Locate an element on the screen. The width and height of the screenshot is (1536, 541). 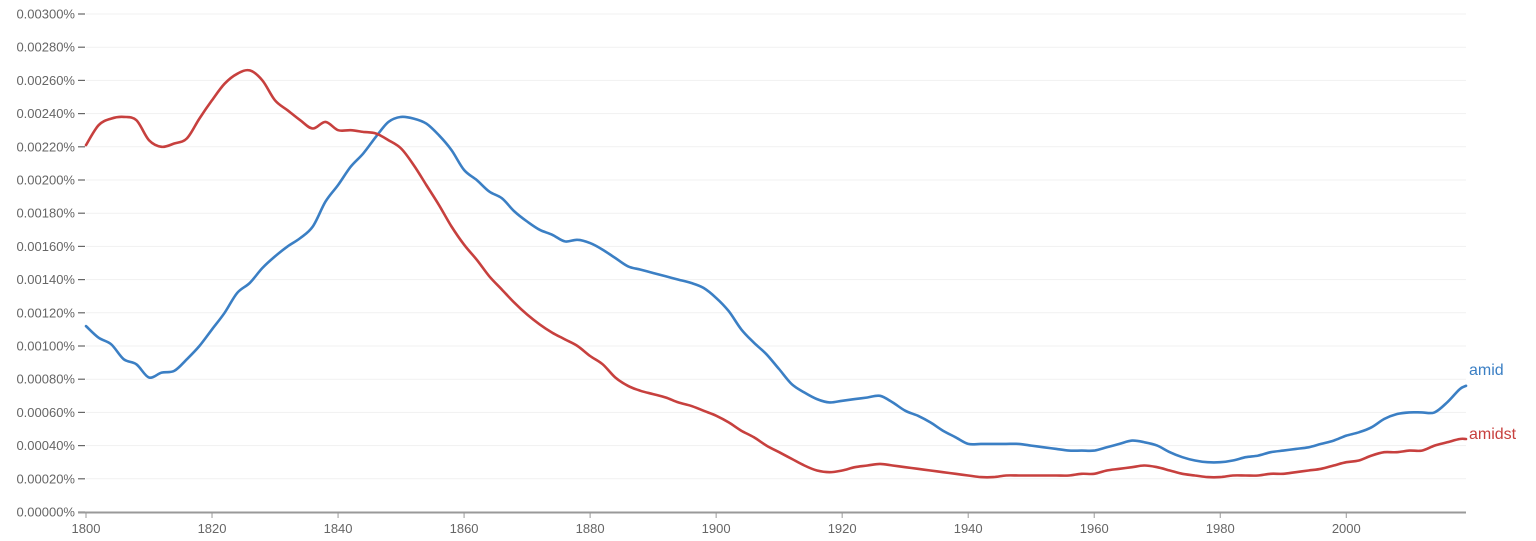
x-tick-label: 1800 is located at coordinates (86, 528).